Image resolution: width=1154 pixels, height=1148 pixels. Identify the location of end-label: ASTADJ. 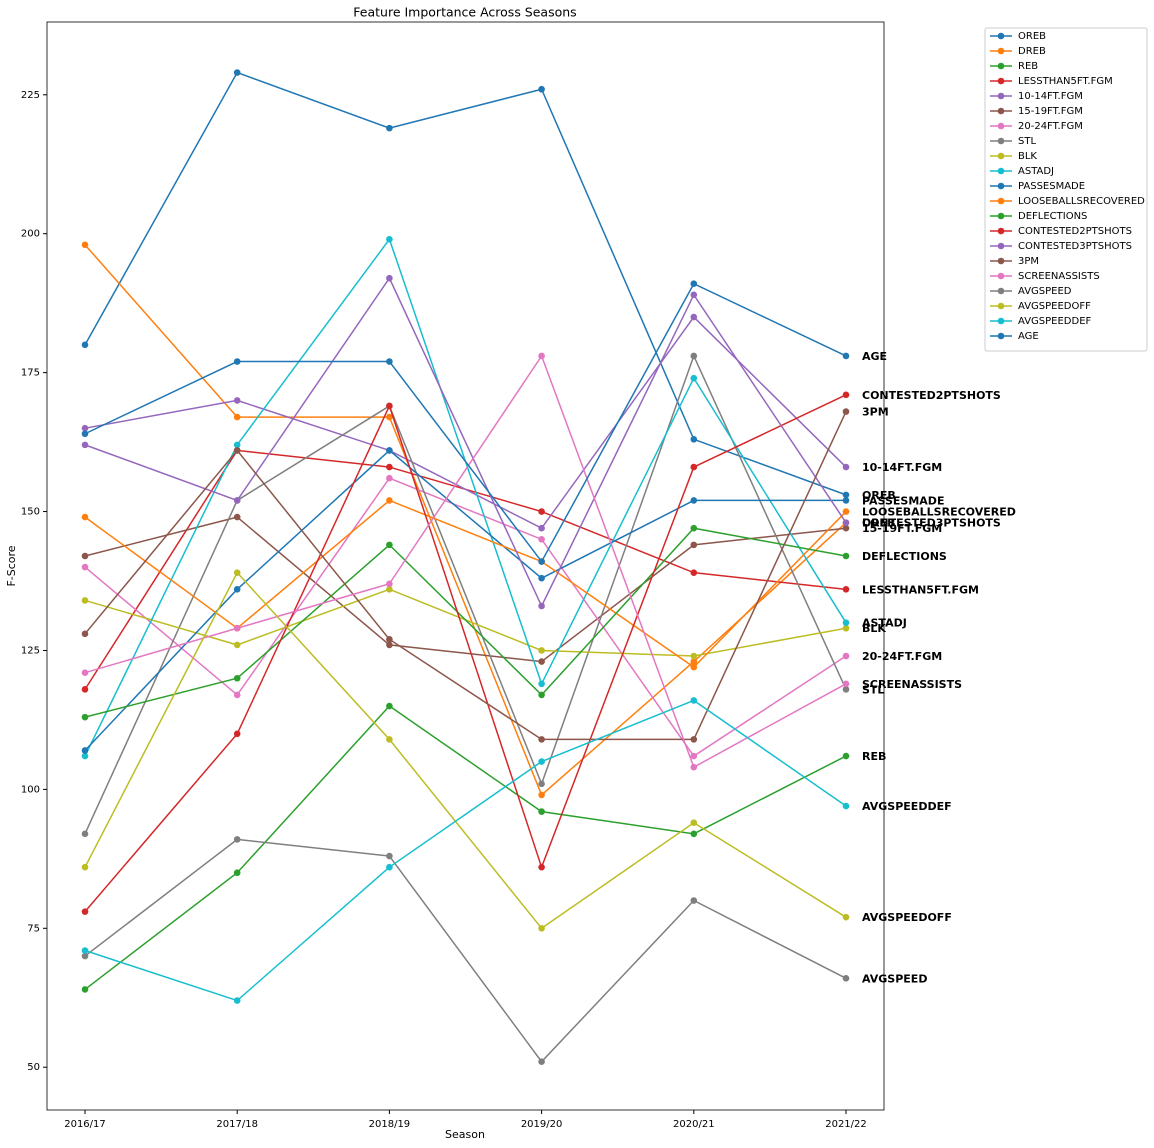
(884, 623).